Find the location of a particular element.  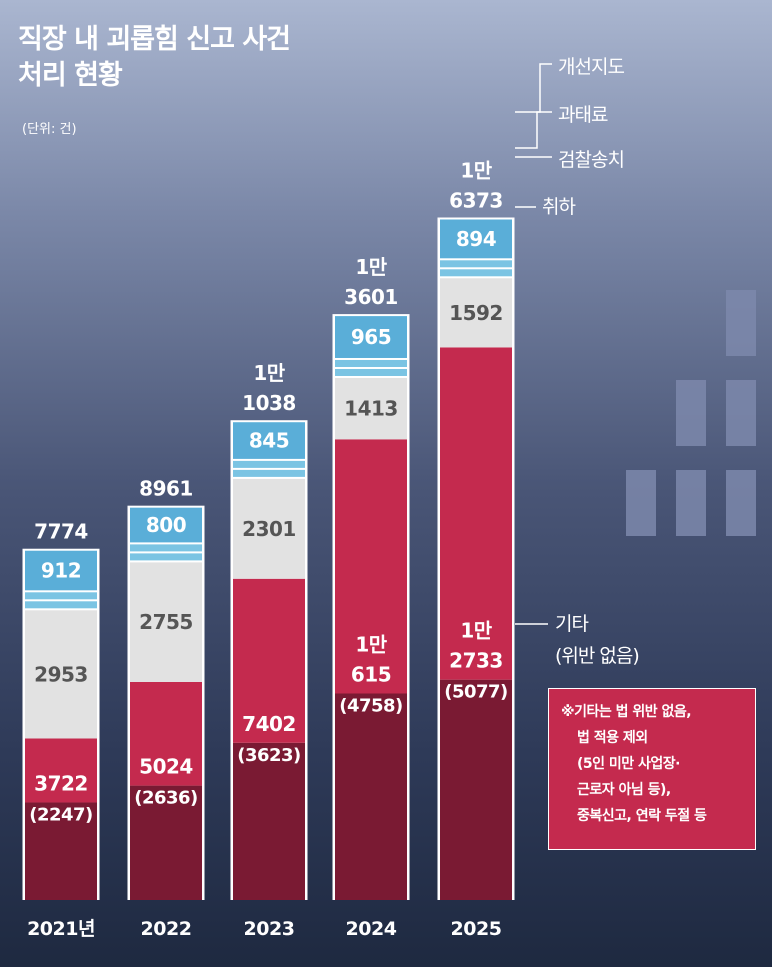

legend-label: 검찰송치 is located at coordinates (591, 160).